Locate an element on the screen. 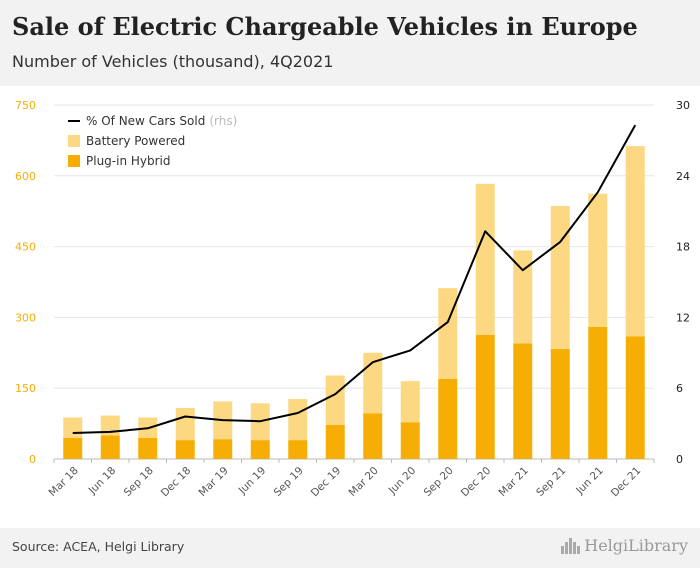  brand-name: HelgiLibrary is located at coordinates (636, 545).